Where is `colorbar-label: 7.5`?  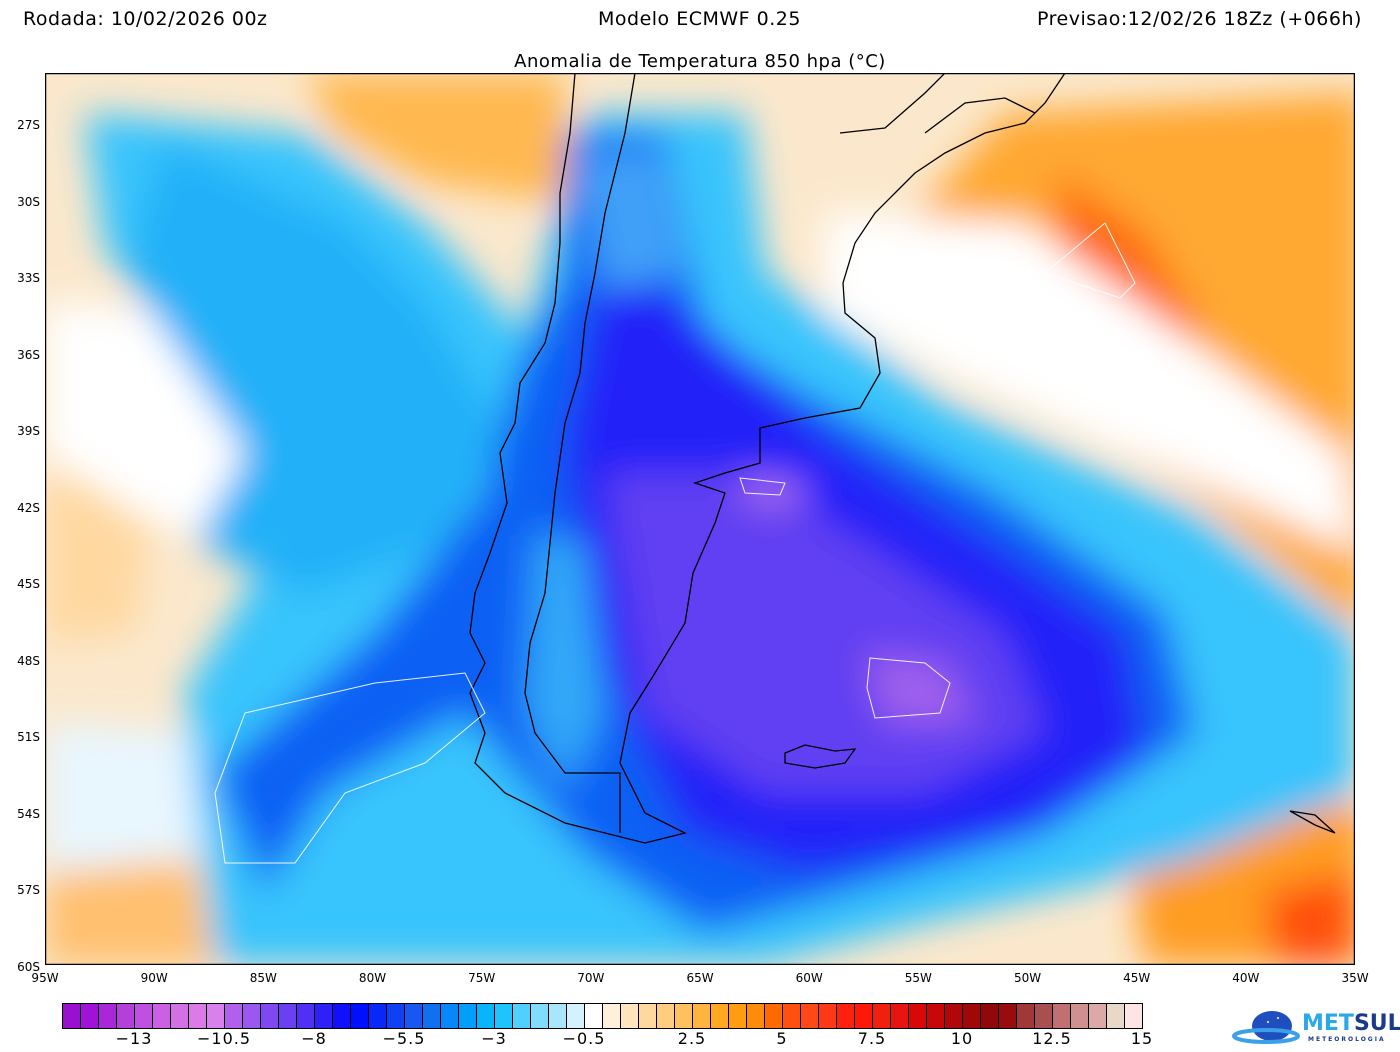 colorbar-label: 7.5 is located at coordinates (872, 1038).